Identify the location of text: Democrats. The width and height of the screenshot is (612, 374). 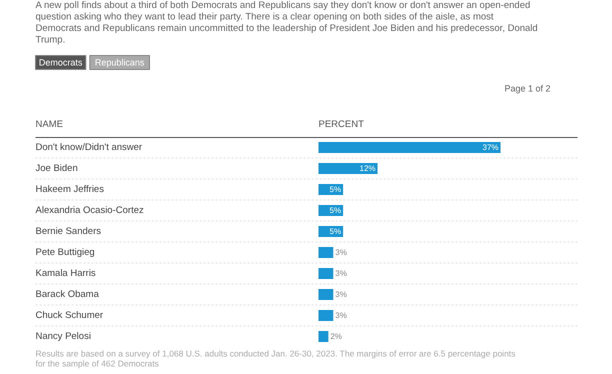
(60, 63).